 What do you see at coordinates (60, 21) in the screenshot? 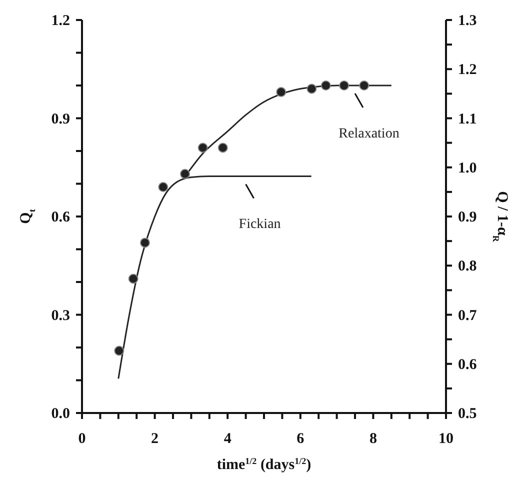
I see `y-tick-label: 1.2` at bounding box center [60, 21].